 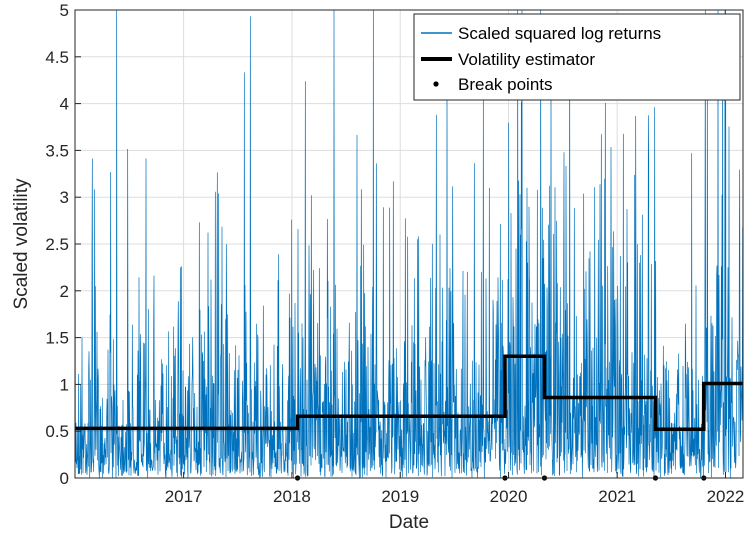 What do you see at coordinates (409, 522) in the screenshot?
I see `x-axis-label: Date` at bounding box center [409, 522].